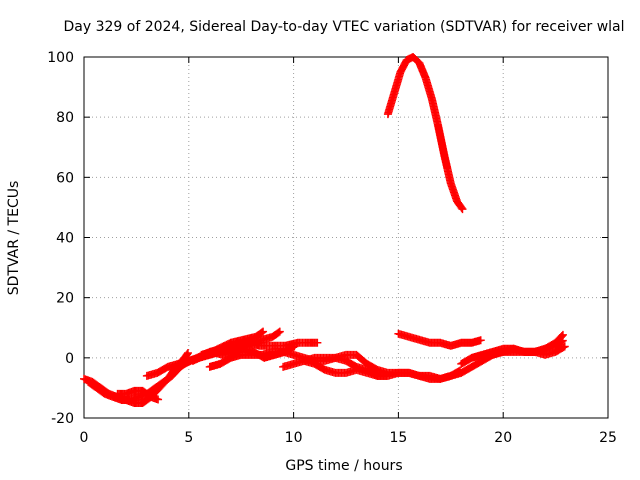 This screenshot has height=480, width=640. Describe the element at coordinates (608, 438) in the screenshot. I see `x-tick-label: 25` at that location.